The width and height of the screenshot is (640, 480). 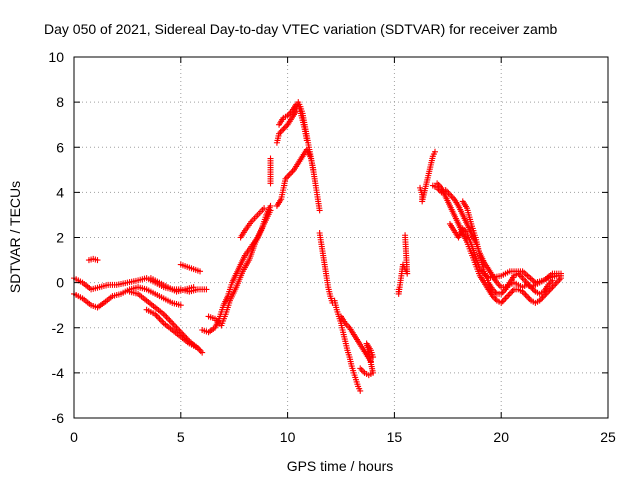 I want to click on series-track-o, so click(x=326, y=267).